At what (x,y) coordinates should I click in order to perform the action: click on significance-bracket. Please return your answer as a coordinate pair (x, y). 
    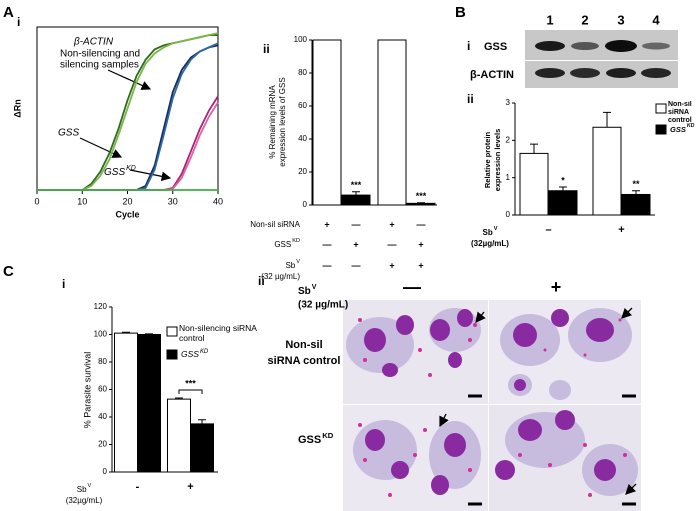
    Looking at the image, I should click on (190, 392).